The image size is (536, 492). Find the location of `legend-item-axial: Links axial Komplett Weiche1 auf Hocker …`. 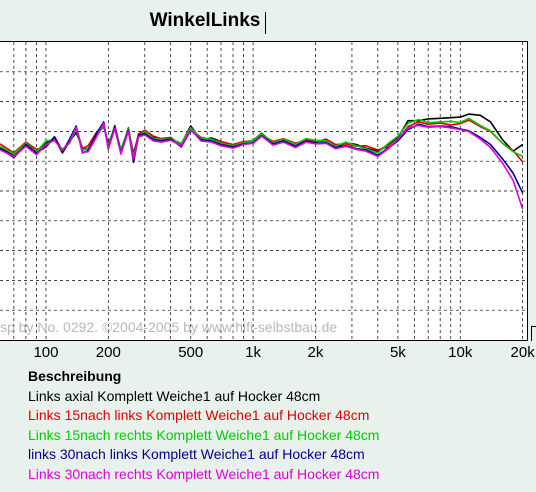

legend-item-axial: Links axial Komplett Weiche1 auf Hocker … is located at coordinates (174, 395).